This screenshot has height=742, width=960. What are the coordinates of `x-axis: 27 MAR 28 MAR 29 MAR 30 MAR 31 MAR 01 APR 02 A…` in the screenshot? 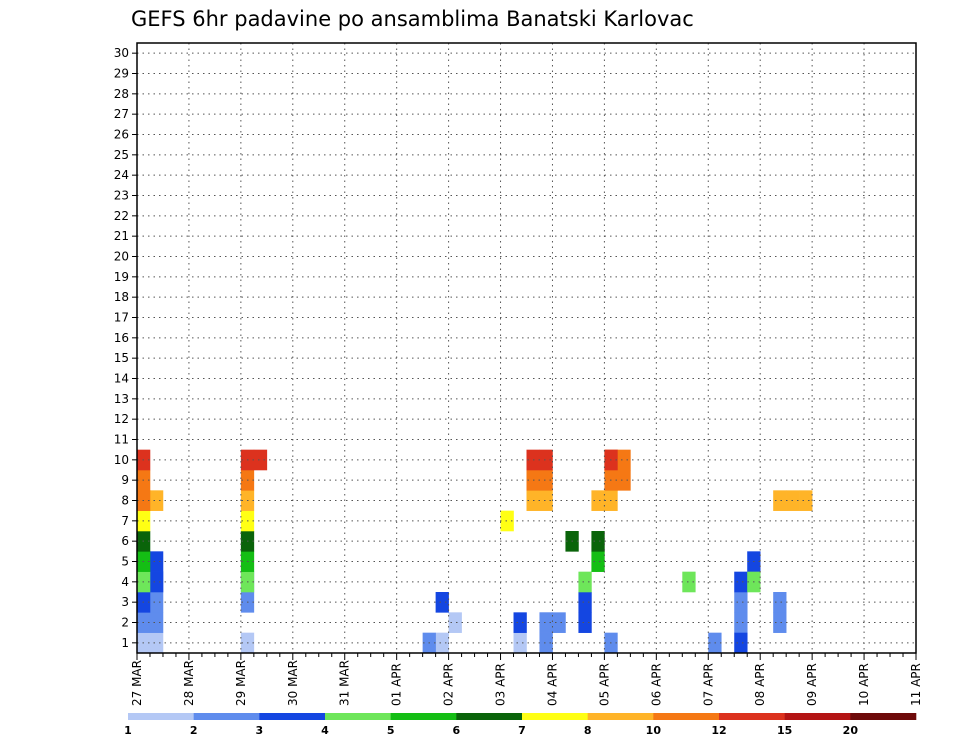 It's located at (526, 679).